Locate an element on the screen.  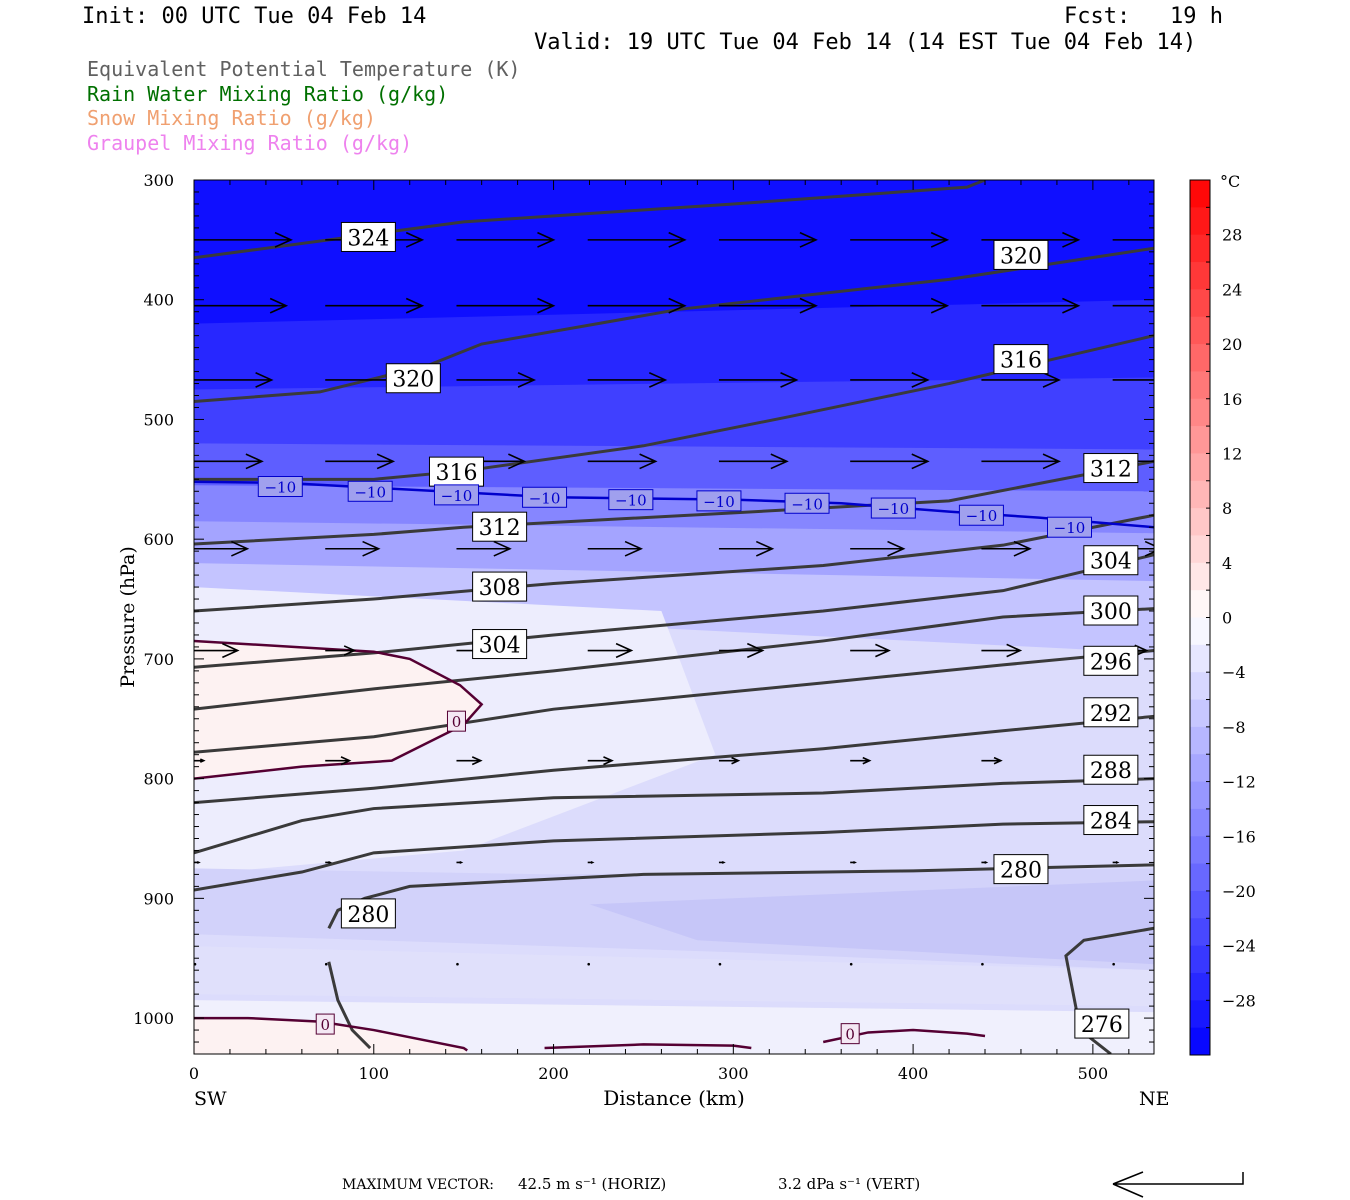
y-tick-label: 600 is located at coordinates (158, 539).